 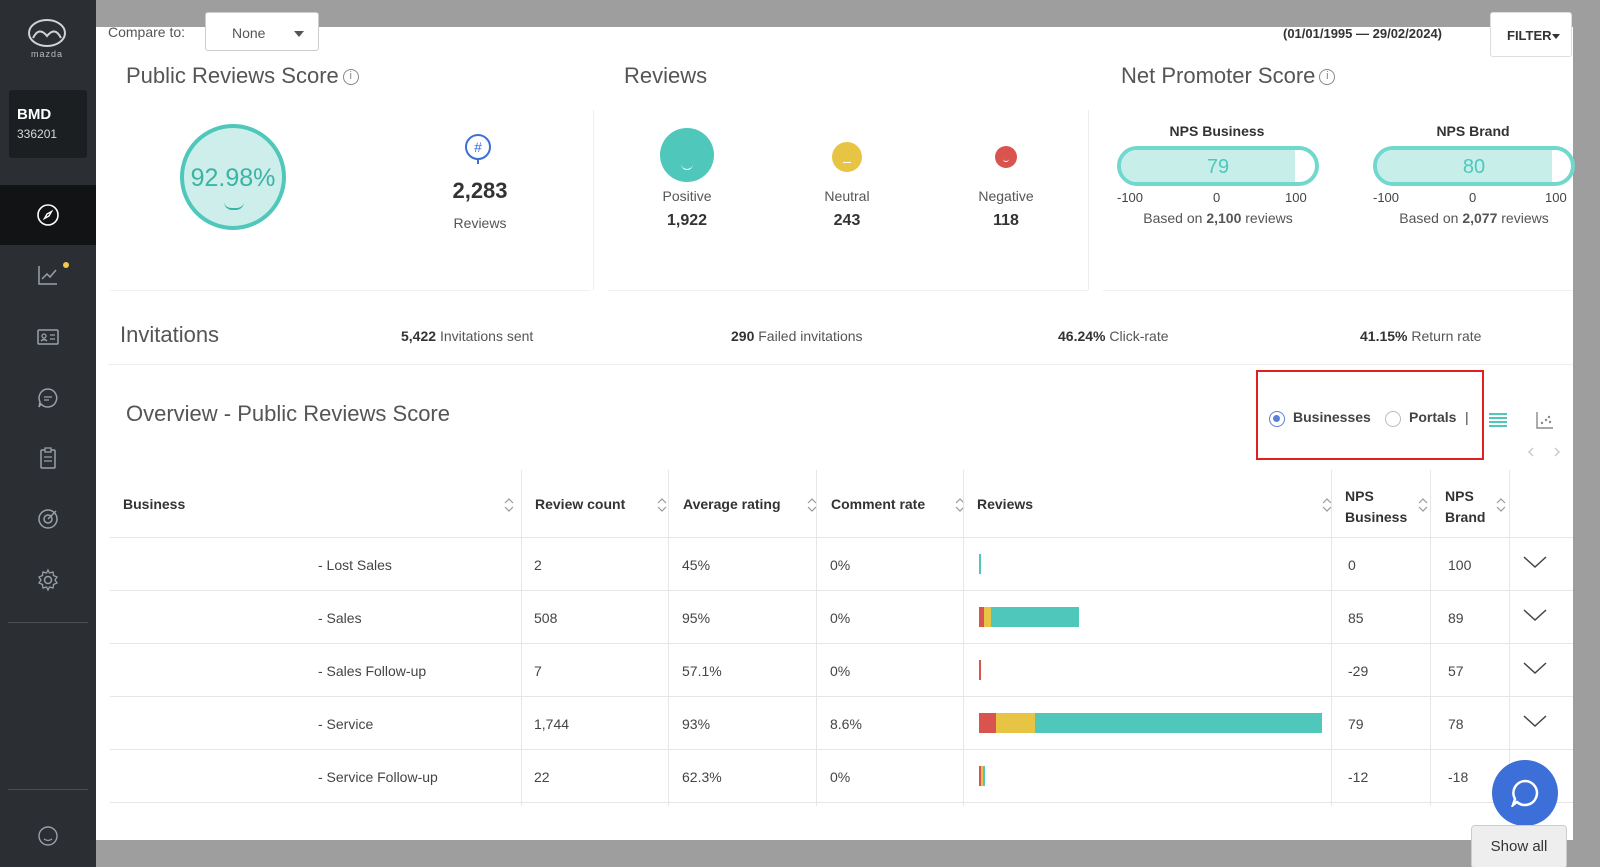 What do you see at coordinates (1531, 34) in the screenshot?
I see `filter-button: FILTER` at bounding box center [1531, 34].